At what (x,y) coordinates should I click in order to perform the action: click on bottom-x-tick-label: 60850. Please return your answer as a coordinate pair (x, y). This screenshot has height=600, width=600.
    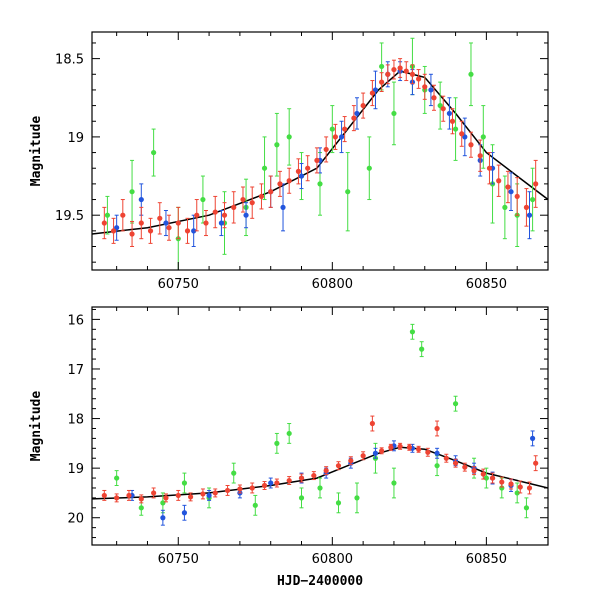
    Looking at the image, I should click on (486, 559).